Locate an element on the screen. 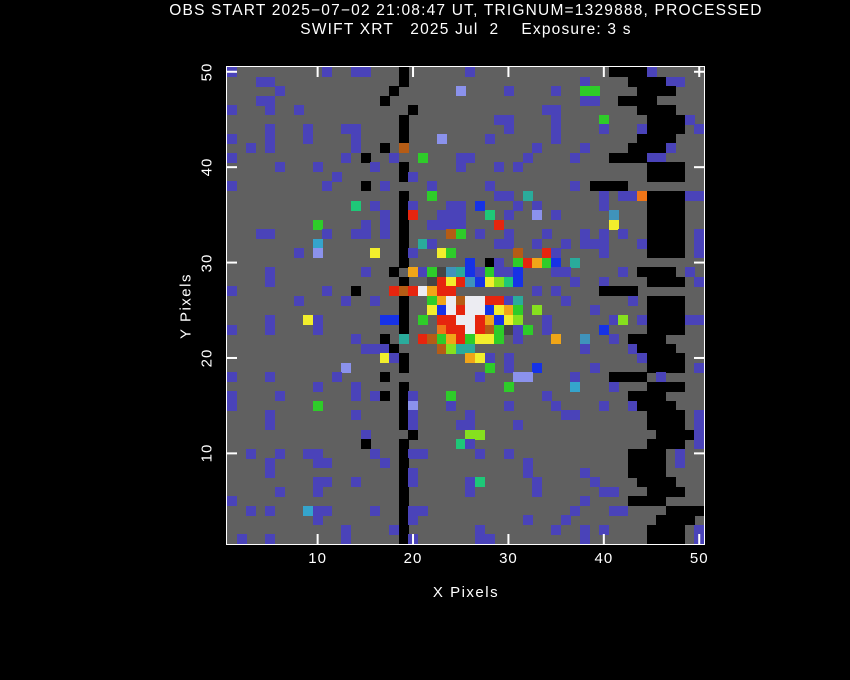 Image resolution: width=850 pixels, height=680 pixels. instrument-title-line: SWIFT XRT 2025 Jul 2 Exposure: 3 s is located at coordinates (466, 29).